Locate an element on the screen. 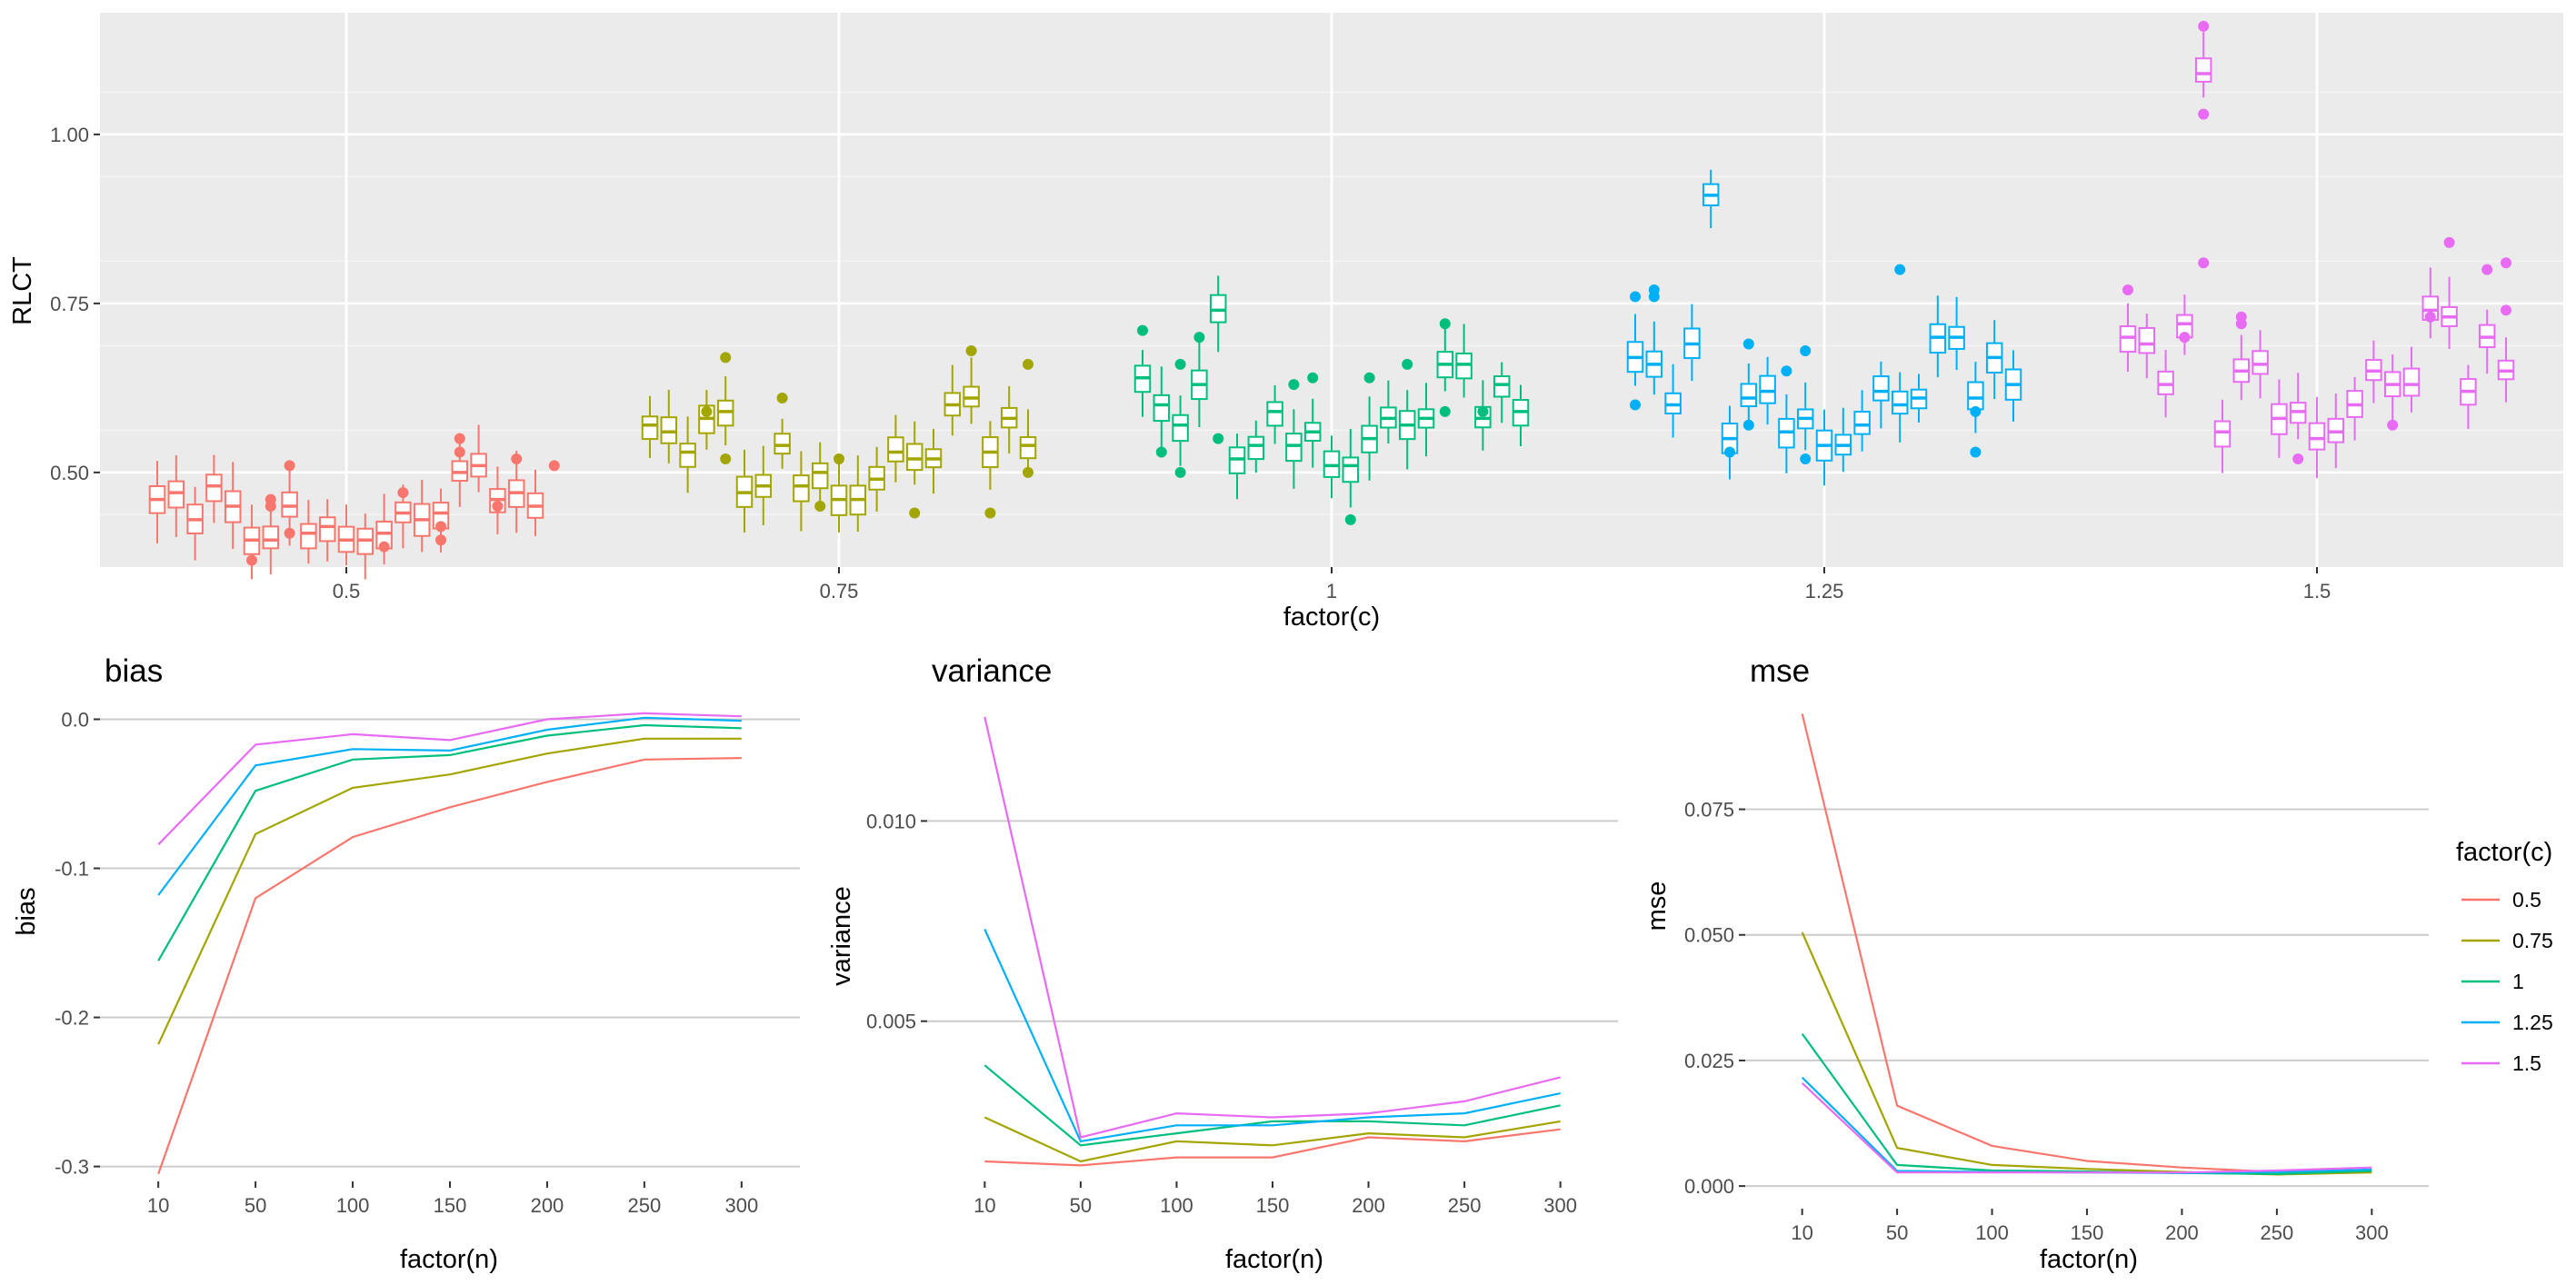  mse-y-ticks: 0.000 0.025 0.050 0.075 is located at coordinates (1714, 999).